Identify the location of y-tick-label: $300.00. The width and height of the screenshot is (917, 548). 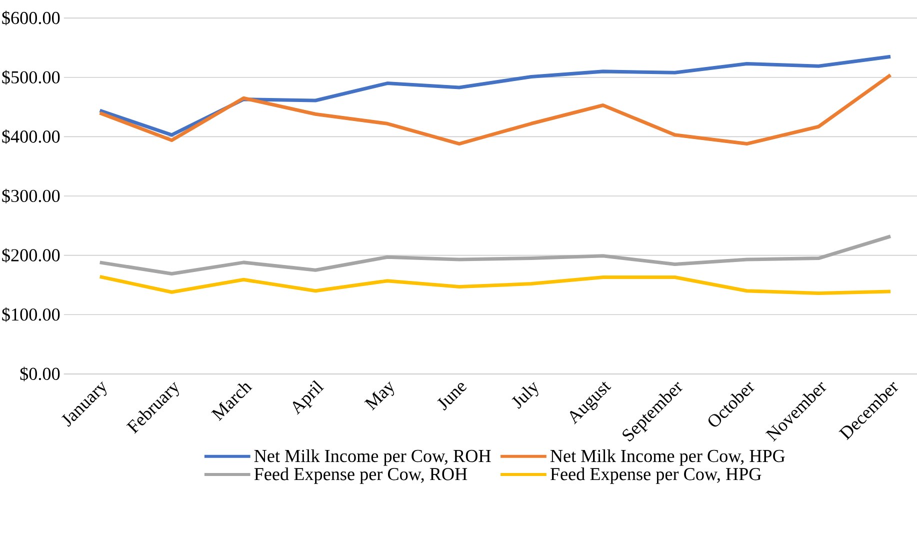
(31, 196).